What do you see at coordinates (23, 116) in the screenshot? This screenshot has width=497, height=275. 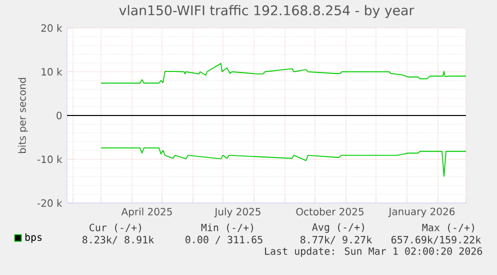 I see `y-axis-title: bits per second` at bounding box center [23, 116].